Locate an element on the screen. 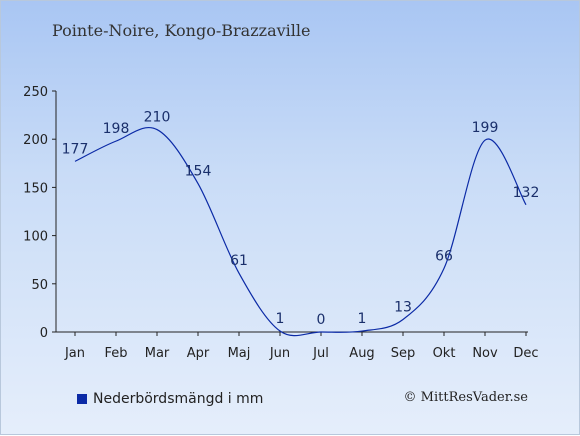  data-label: 199 is located at coordinates (485, 128).